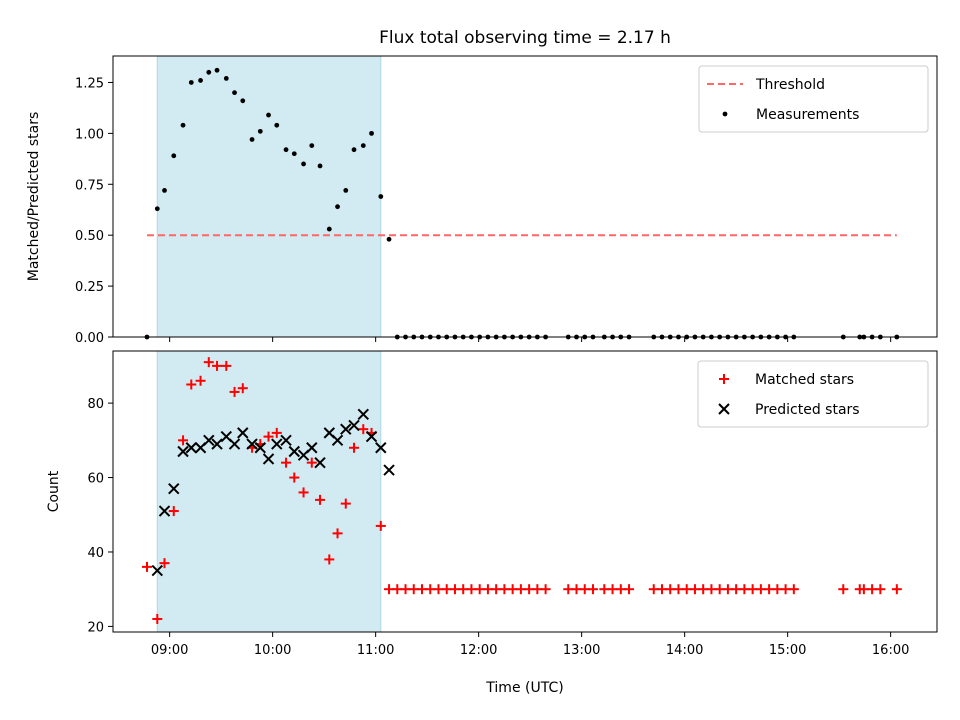 This screenshot has height=720, width=960. What do you see at coordinates (807, 410) in the screenshot?
I see `legend-label: Predicted stars` at bounding box center [807, 410].